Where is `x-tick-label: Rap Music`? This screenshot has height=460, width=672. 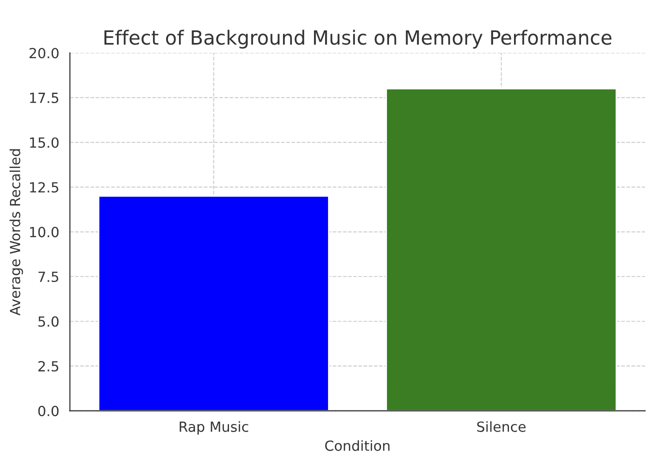 x-tick-label: Rap Music is located at coordinates (214, 428).